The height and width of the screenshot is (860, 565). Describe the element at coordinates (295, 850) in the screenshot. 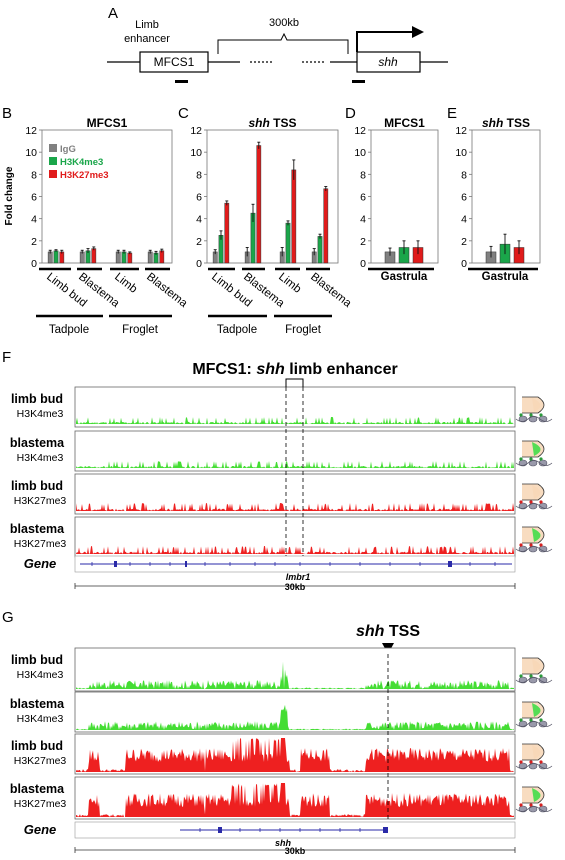

I see `scale-label: 30kb` at that location.